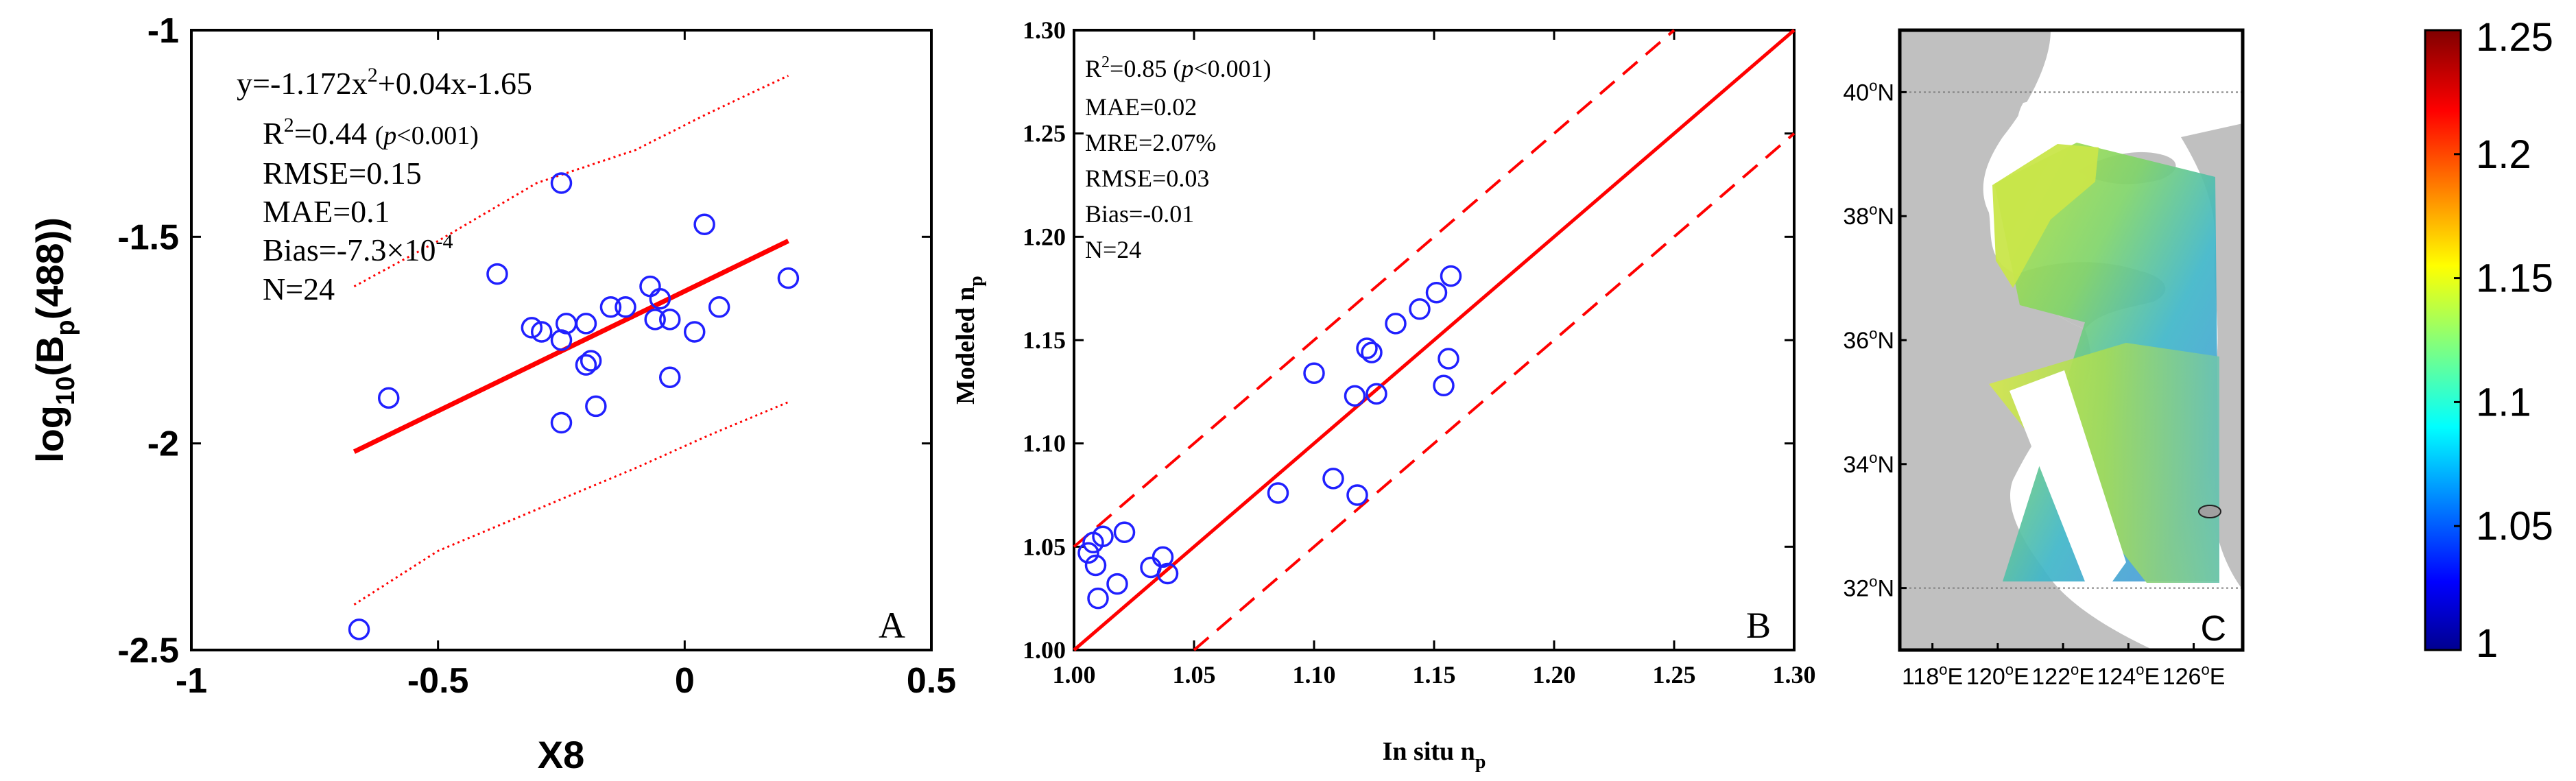 Image resolution: width=2576 pixels, height=781 pixels. I want to click on panel-c-lat-label: 40oN, so click(1869, 92).